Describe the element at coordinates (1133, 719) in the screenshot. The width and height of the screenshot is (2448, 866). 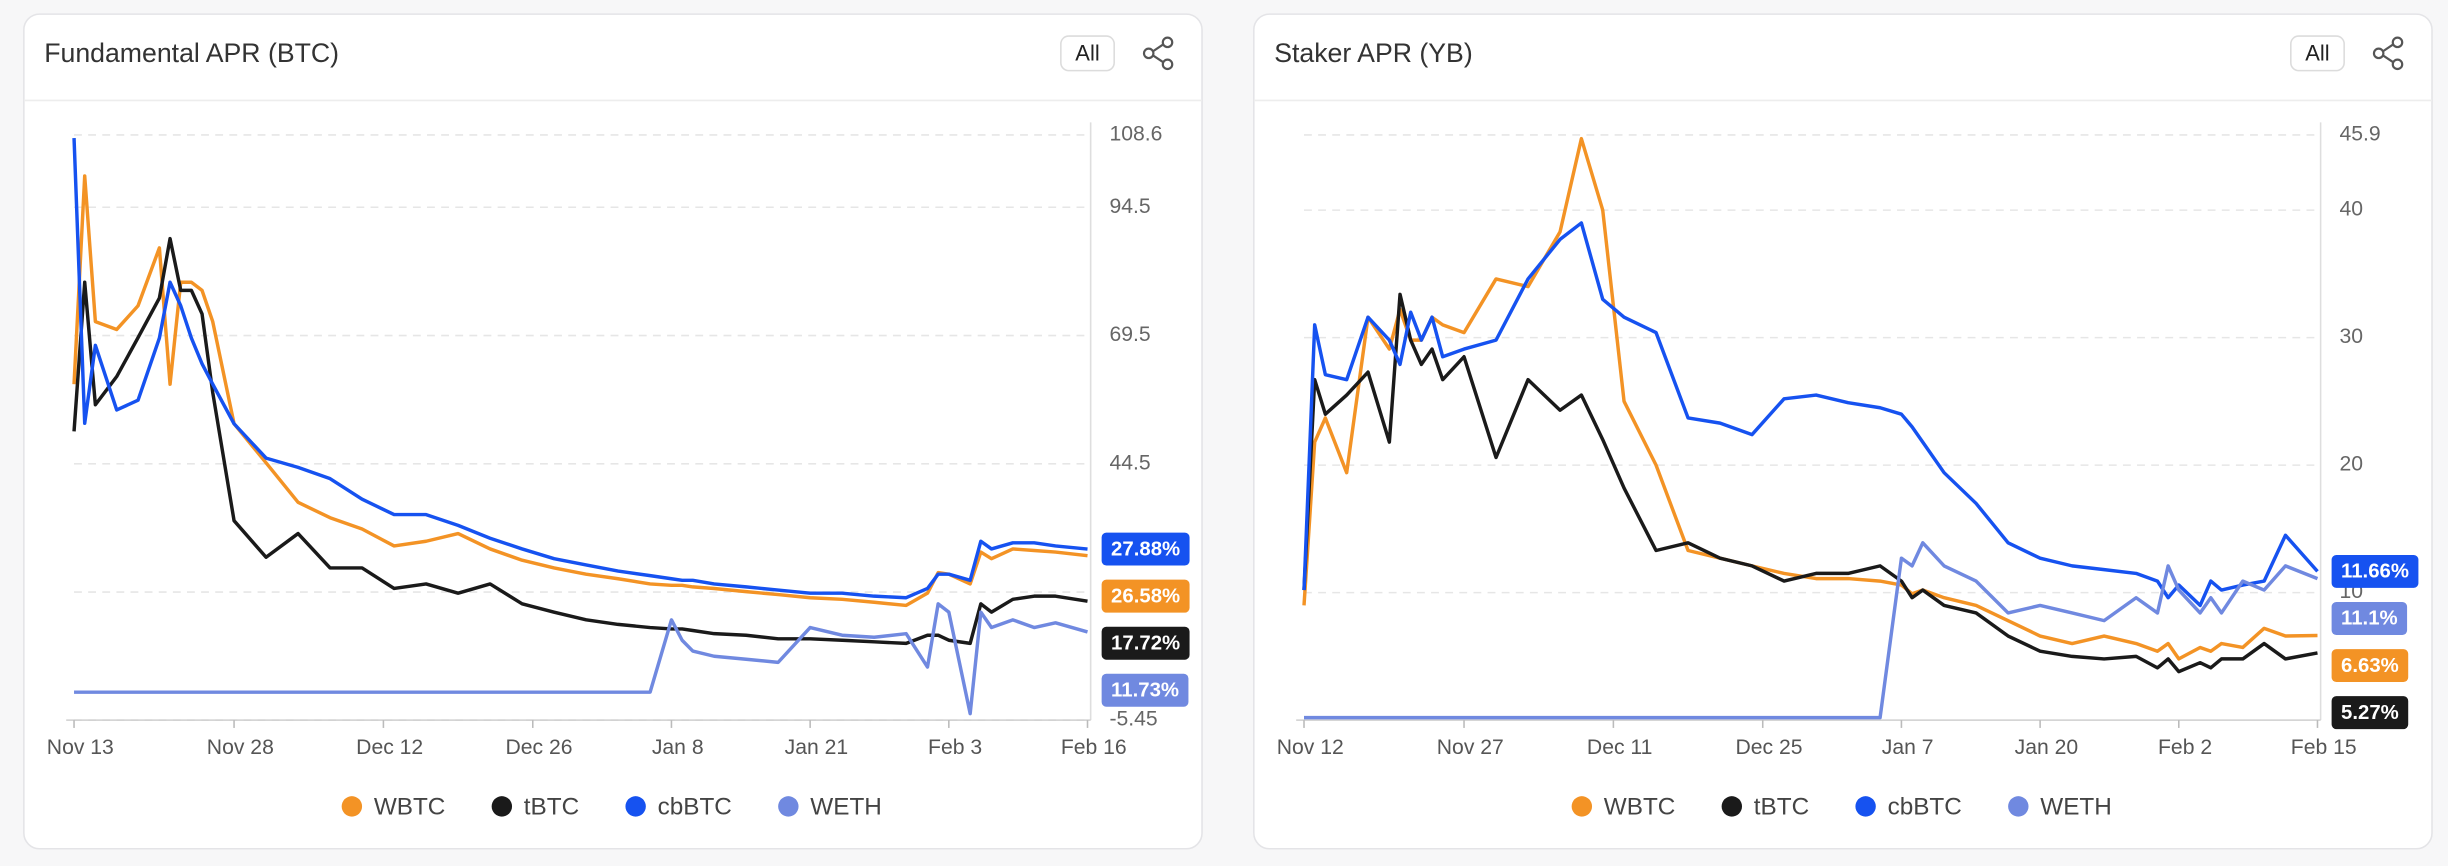
I see `y-tick-label: -5.45` at that location.